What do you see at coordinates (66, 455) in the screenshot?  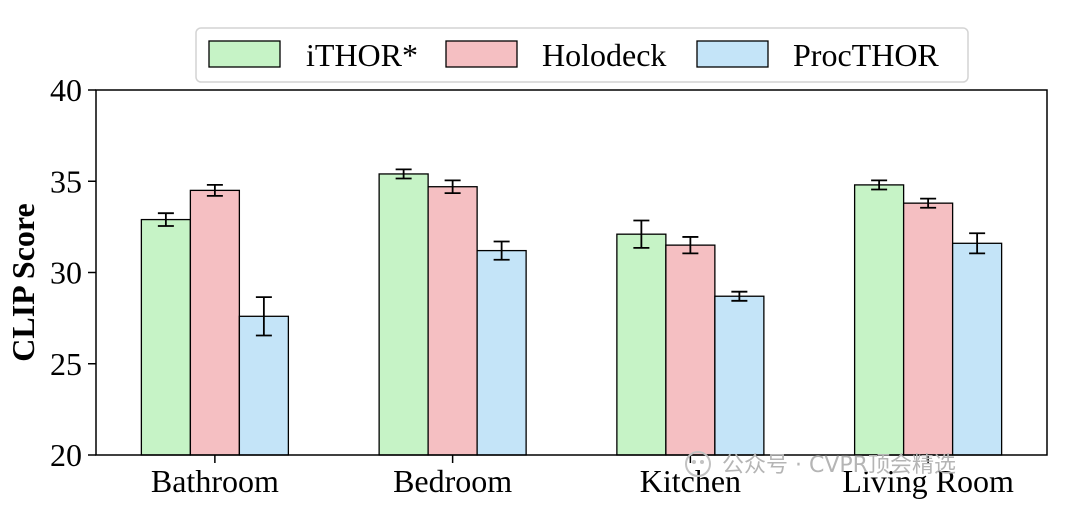 I see `y-tick-label: 20` at bounding box center [66, 455].